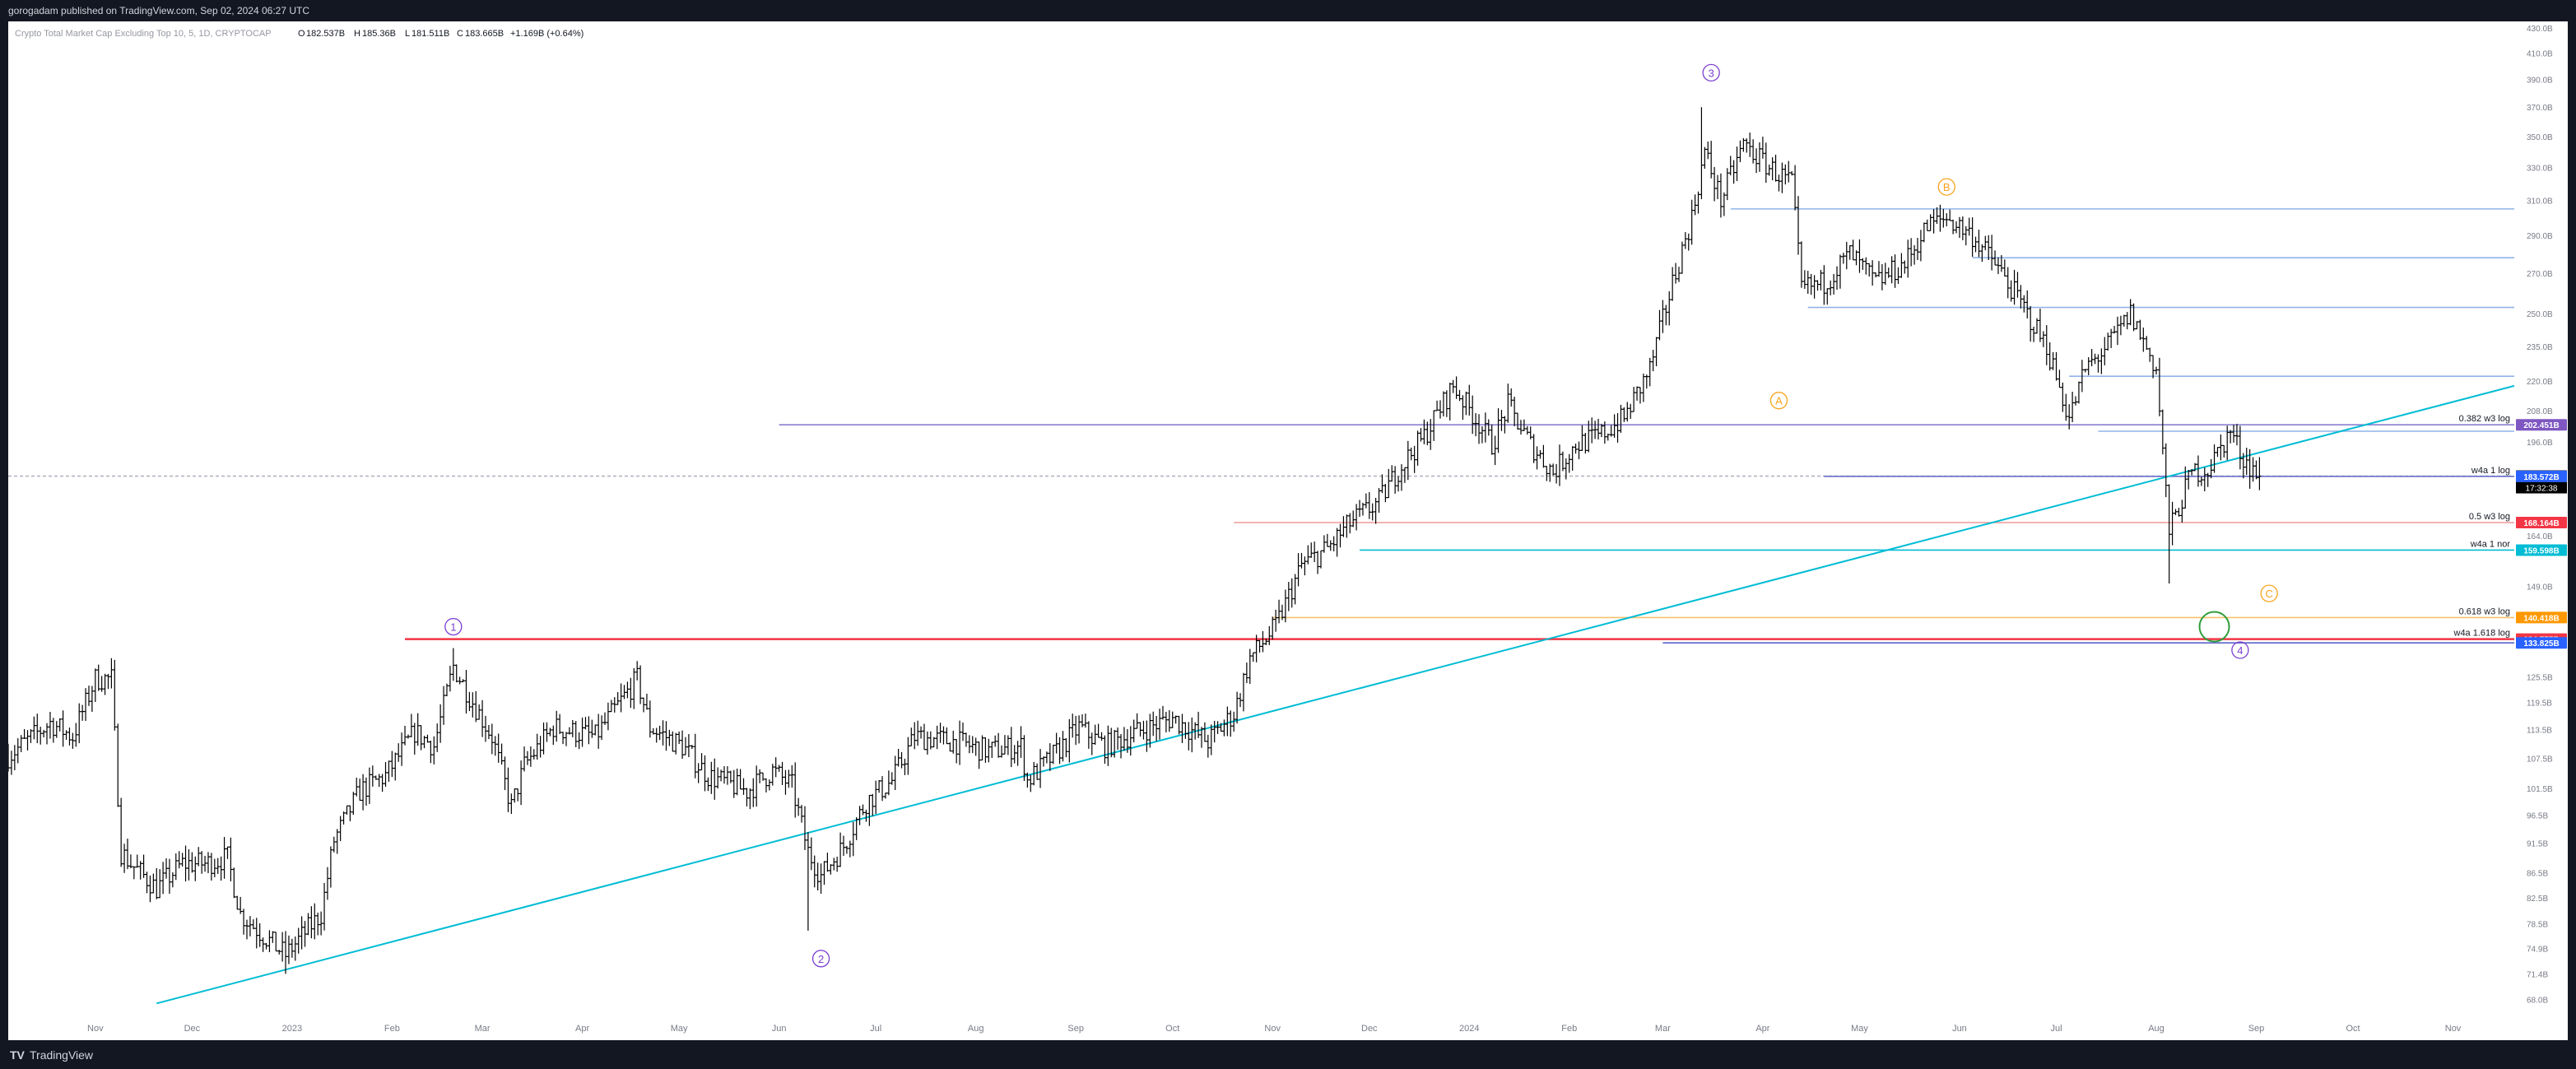 This screenshot has width=2576, height=1069. Describe the element at coordinates (192, 1029) in the screenshot. I see `x-tick-label: Dec` at that location.